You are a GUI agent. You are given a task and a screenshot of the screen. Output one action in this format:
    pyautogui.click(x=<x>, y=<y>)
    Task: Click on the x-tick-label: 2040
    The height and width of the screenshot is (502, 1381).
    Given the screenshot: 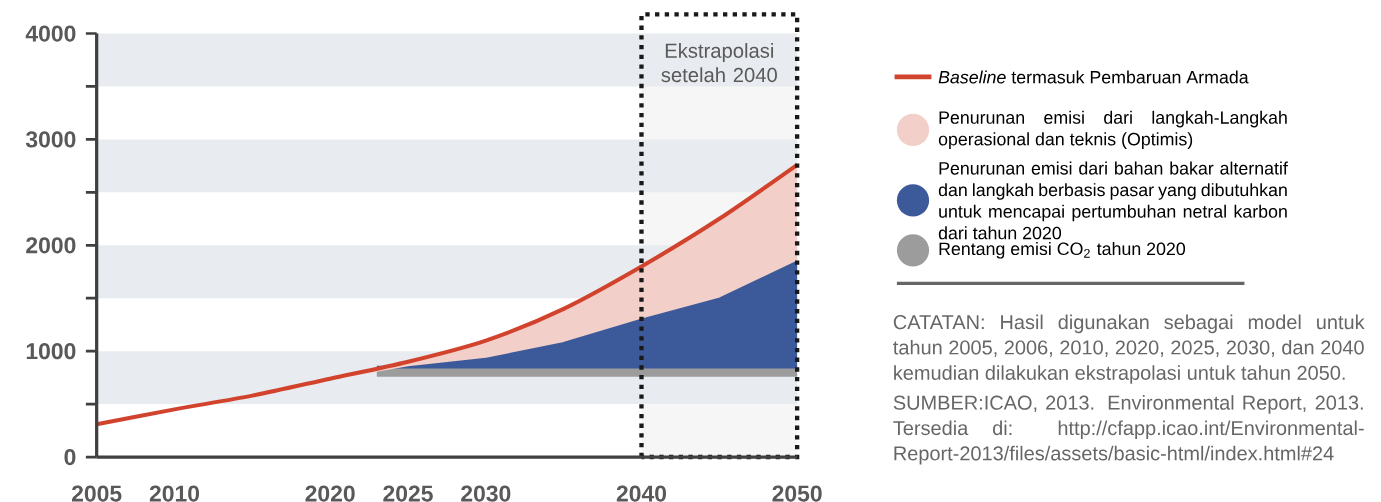 What is the action you would take?
    pyautogui.click(x=641, y=493)
    